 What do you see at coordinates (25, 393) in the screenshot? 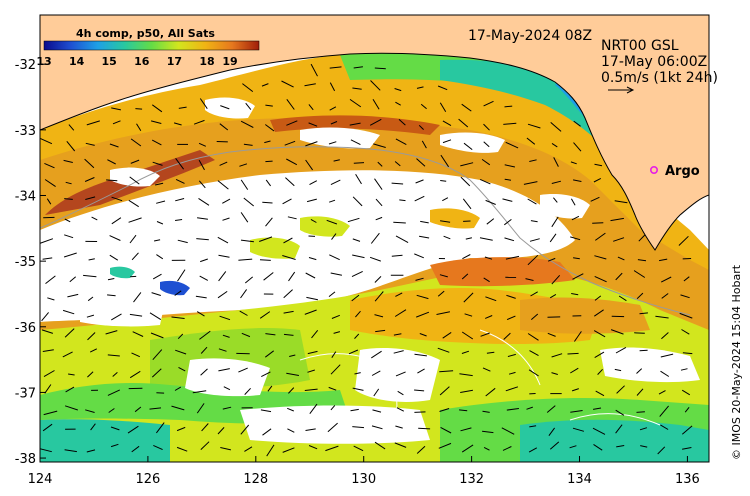
I see `y-tick-label: -37` at bounding box center [25, 393].